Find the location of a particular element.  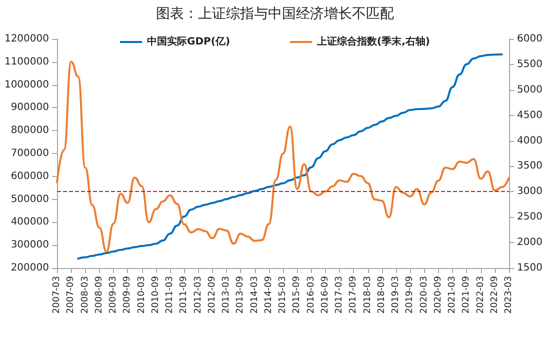

x-tick-label: 2022-09 is located at coordinates (495, 295).